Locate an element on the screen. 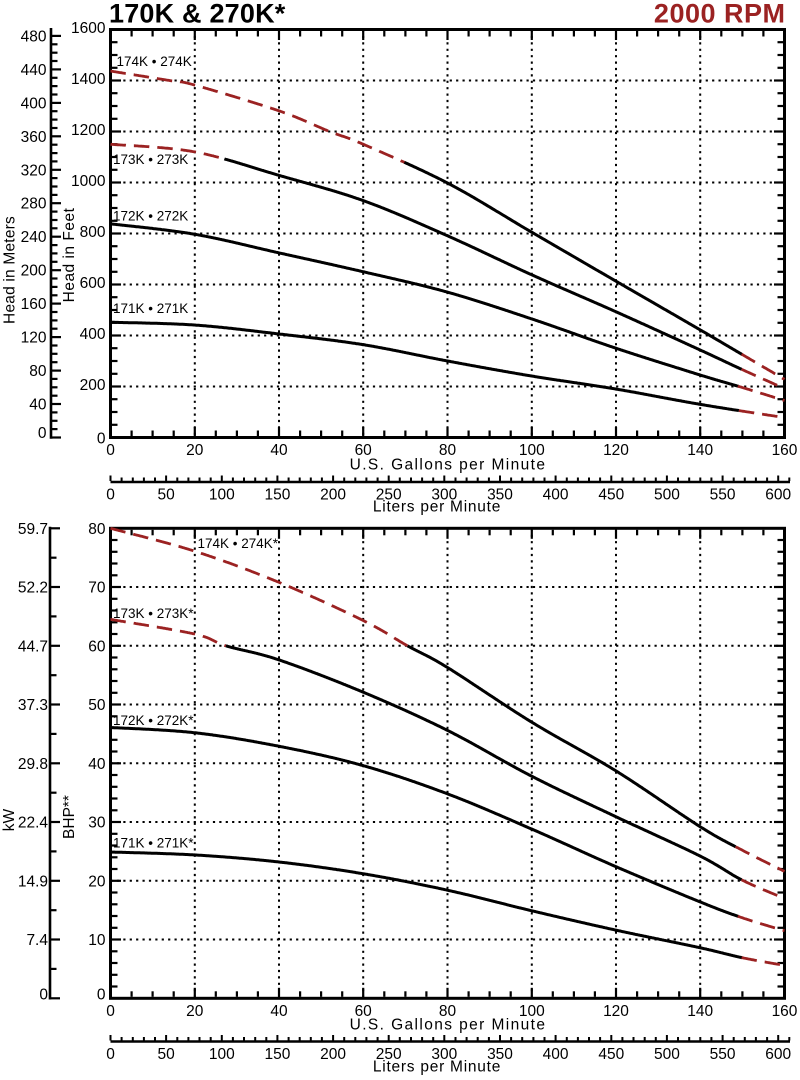 Image resolution: width=800 pixels, height=1080 pixels. svg-text: 14.9 is located at coordinates (33, 881).